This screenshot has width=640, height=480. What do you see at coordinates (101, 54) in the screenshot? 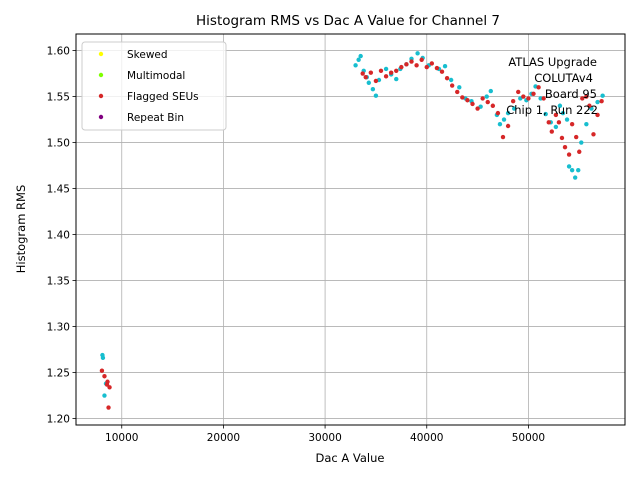
I see `legend-marker-skewed` at bounding box center [101, 54].